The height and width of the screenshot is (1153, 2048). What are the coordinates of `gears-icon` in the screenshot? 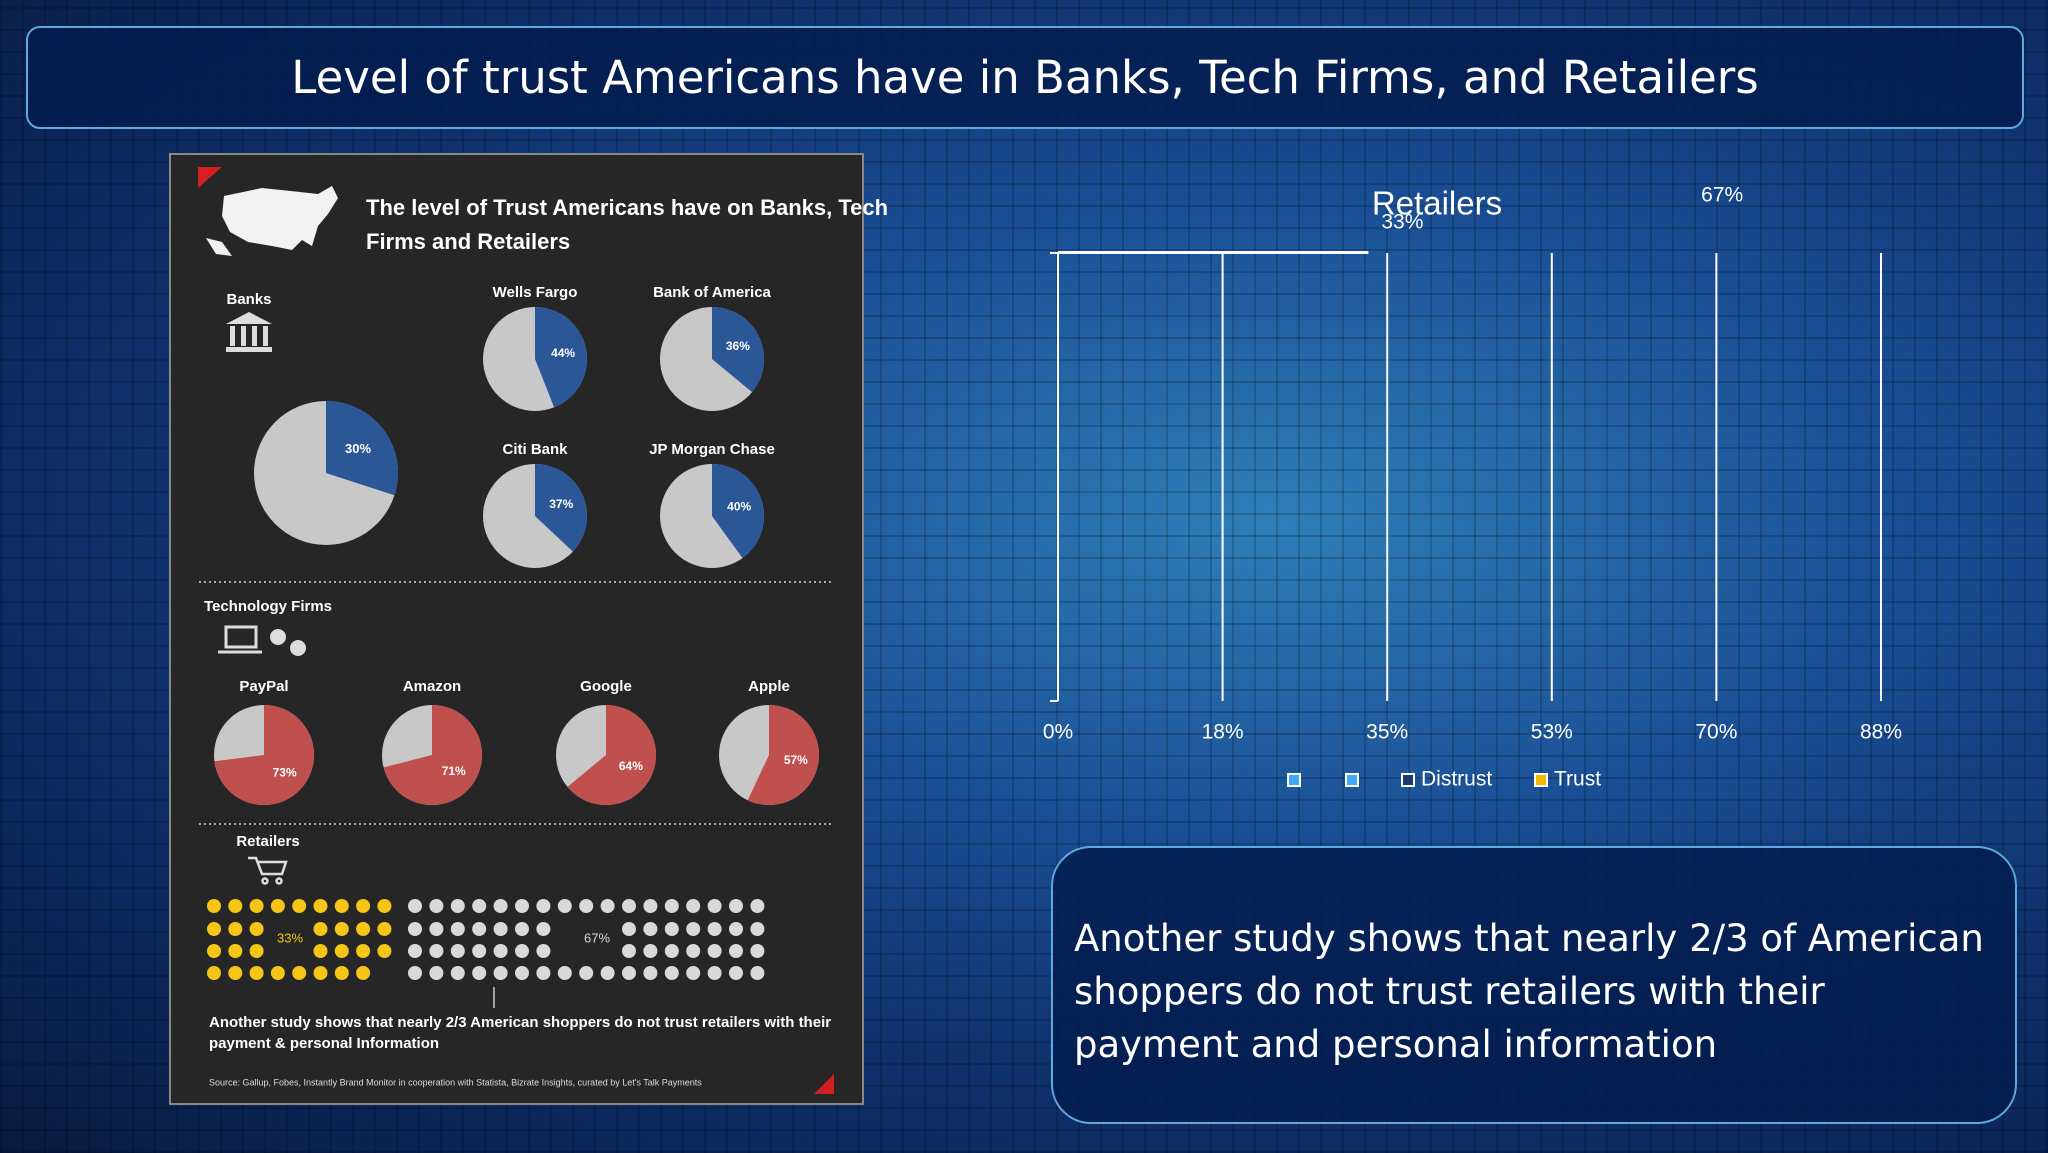 It's located at (288, 642).